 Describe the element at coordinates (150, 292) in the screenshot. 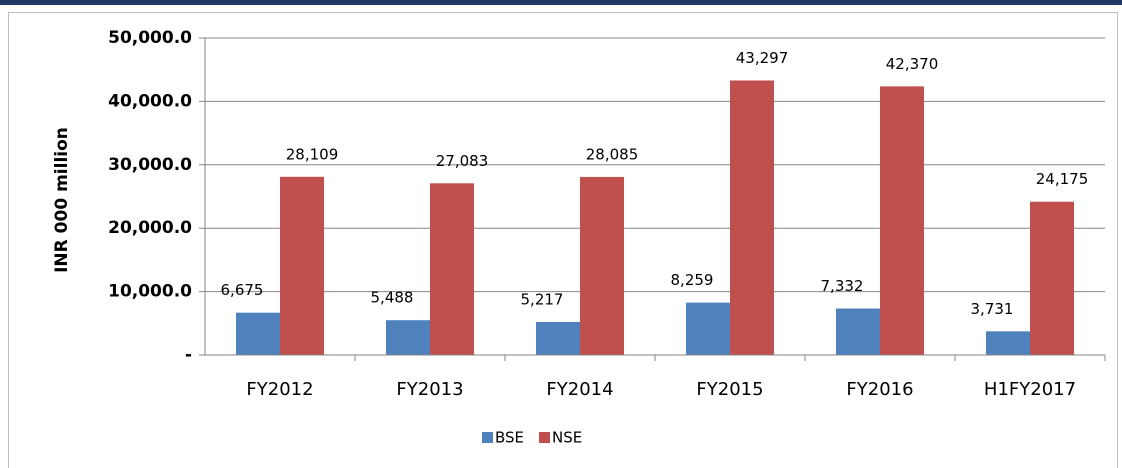

I see `y-tick-label: 10,000.0` at that location.